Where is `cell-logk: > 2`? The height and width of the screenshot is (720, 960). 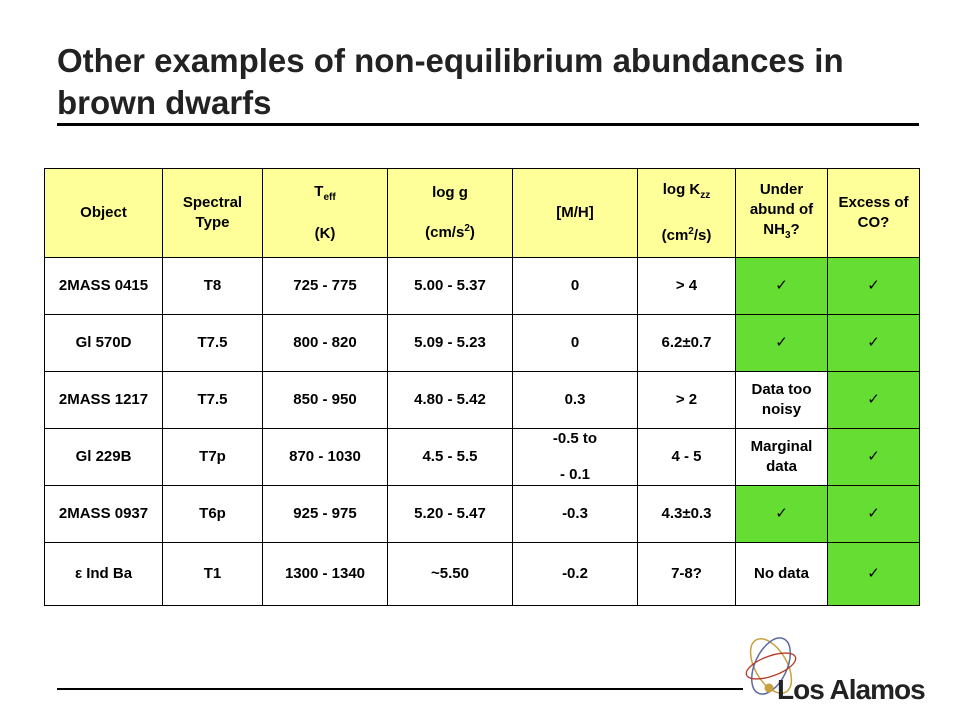 cell-logk: > 2 is located at coordinates (686, 400).